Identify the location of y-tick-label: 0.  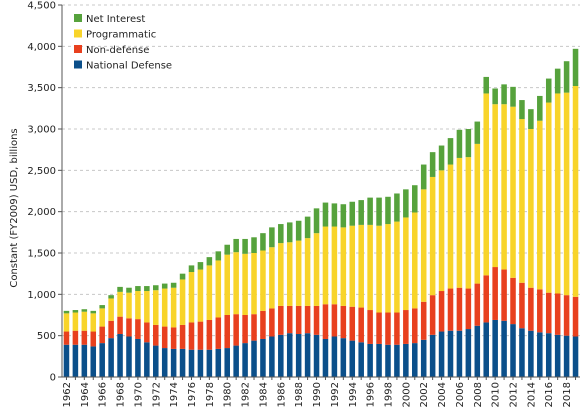
(53, 378).